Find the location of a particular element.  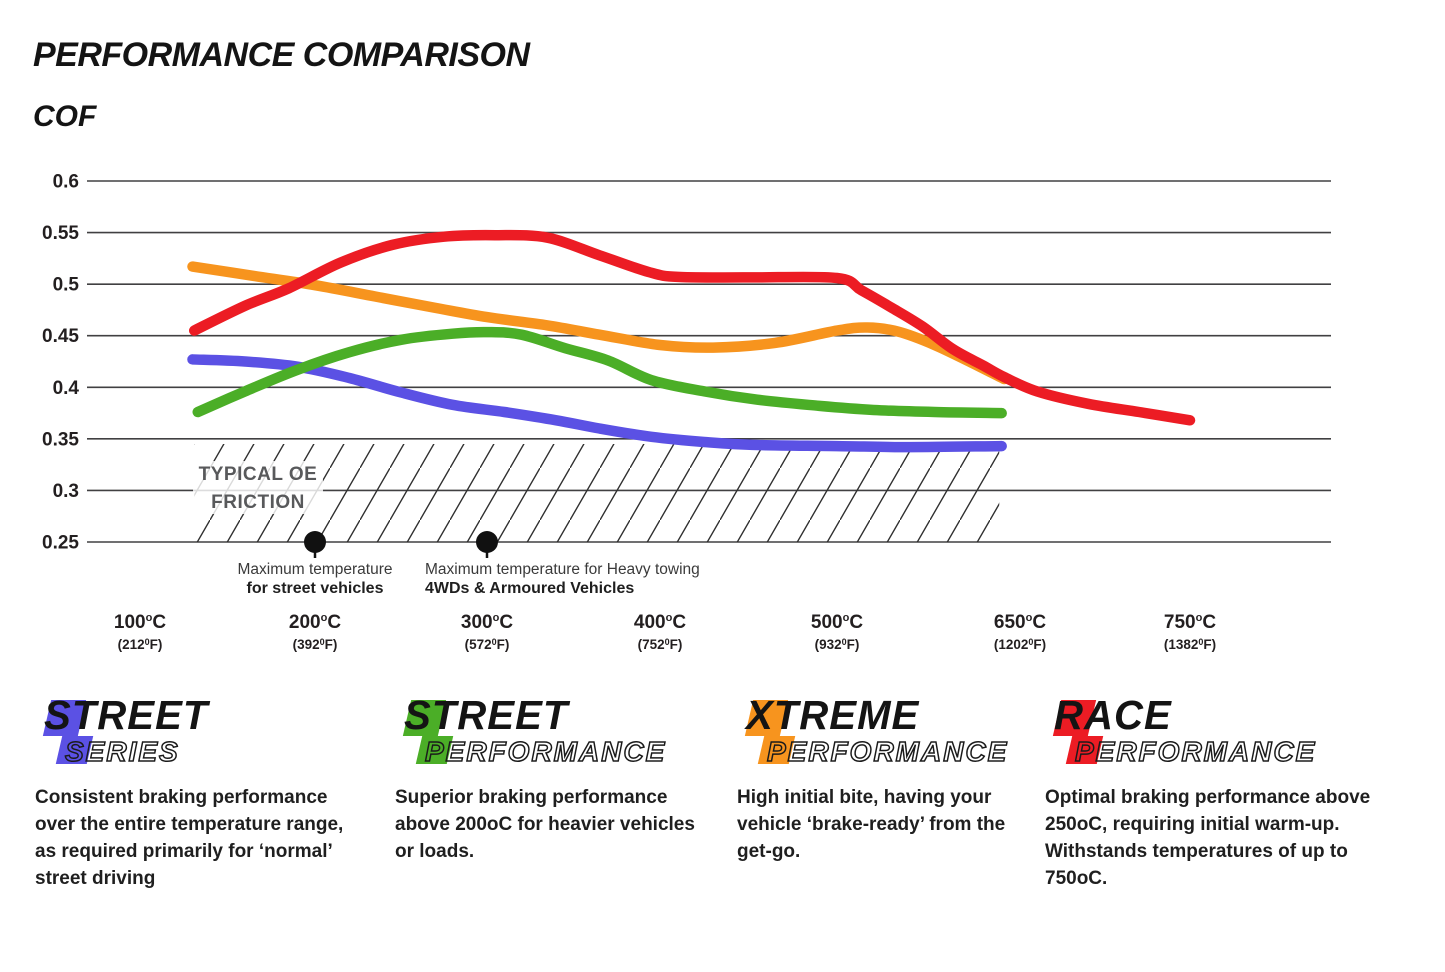

x-tick-celsius: 400oC is located at coordinates (660, 622).